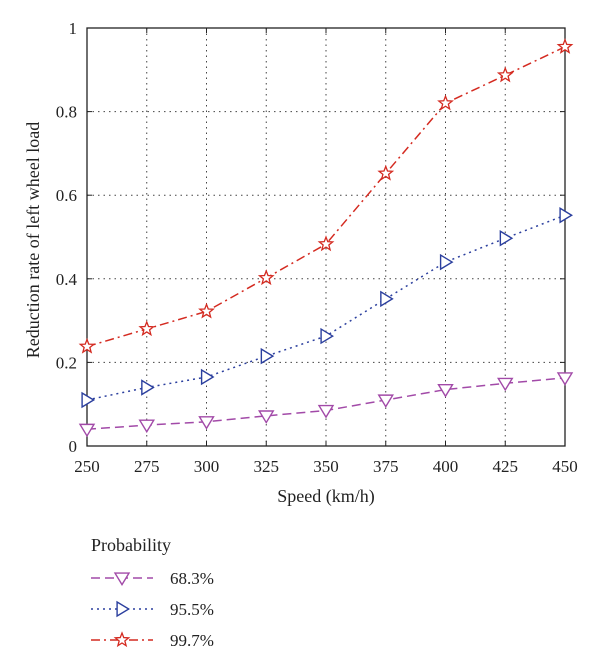 This screenshot has height=669, width=600. Describe the element at coordinates (506, 466) in the screenshot. I see `x-tick-label: 425` at that location.